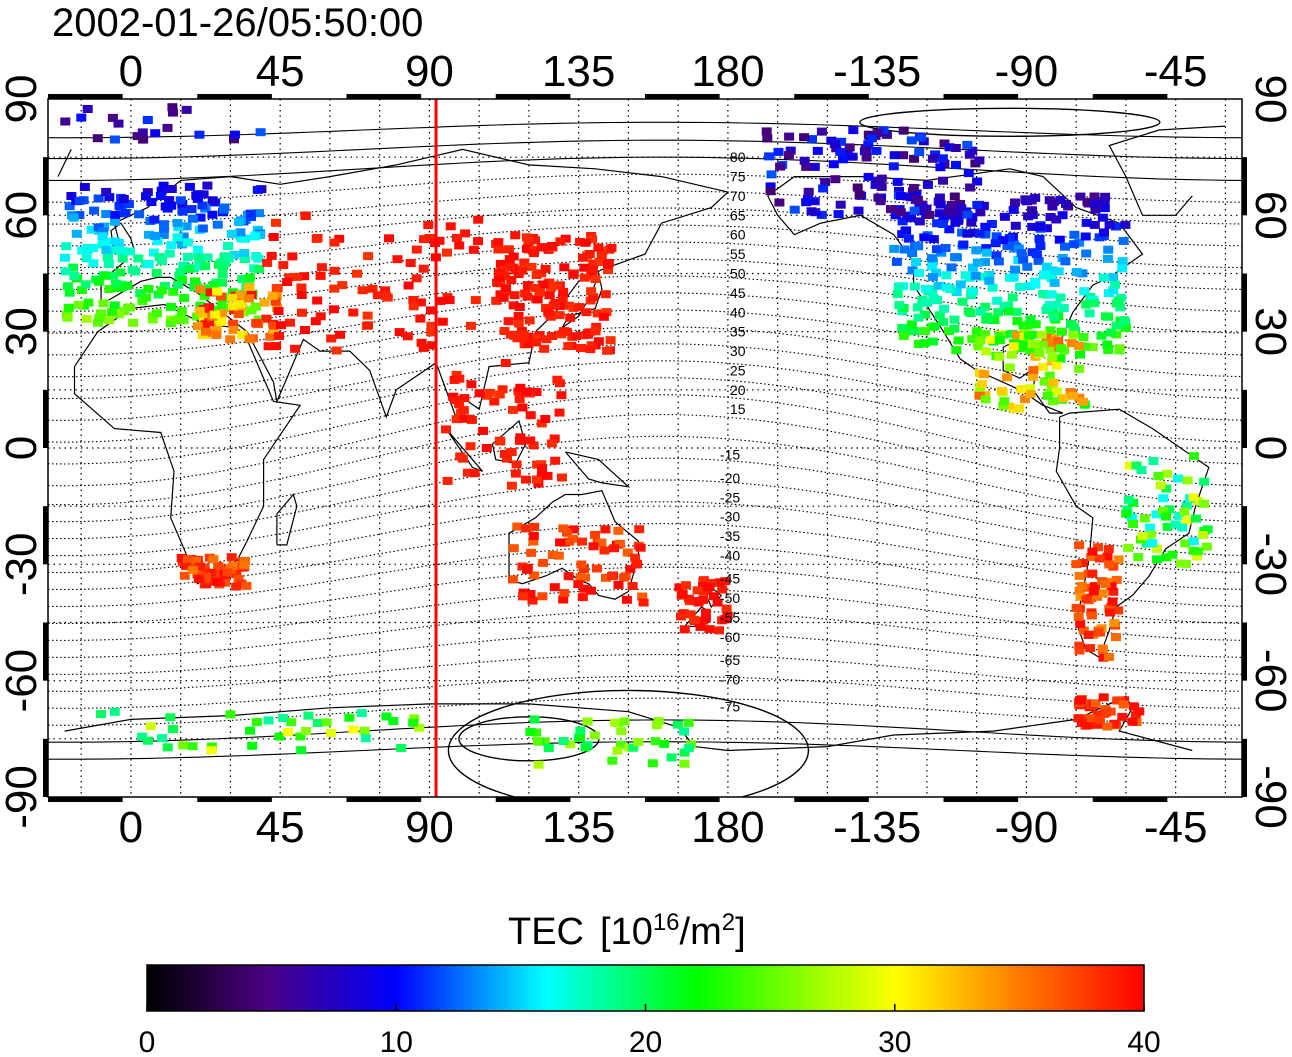 This screenshot has width=1292, height=1057. Describe the element at coordinates (1244, 767) in the screenshot. I see `frame-tick-right` at that location.